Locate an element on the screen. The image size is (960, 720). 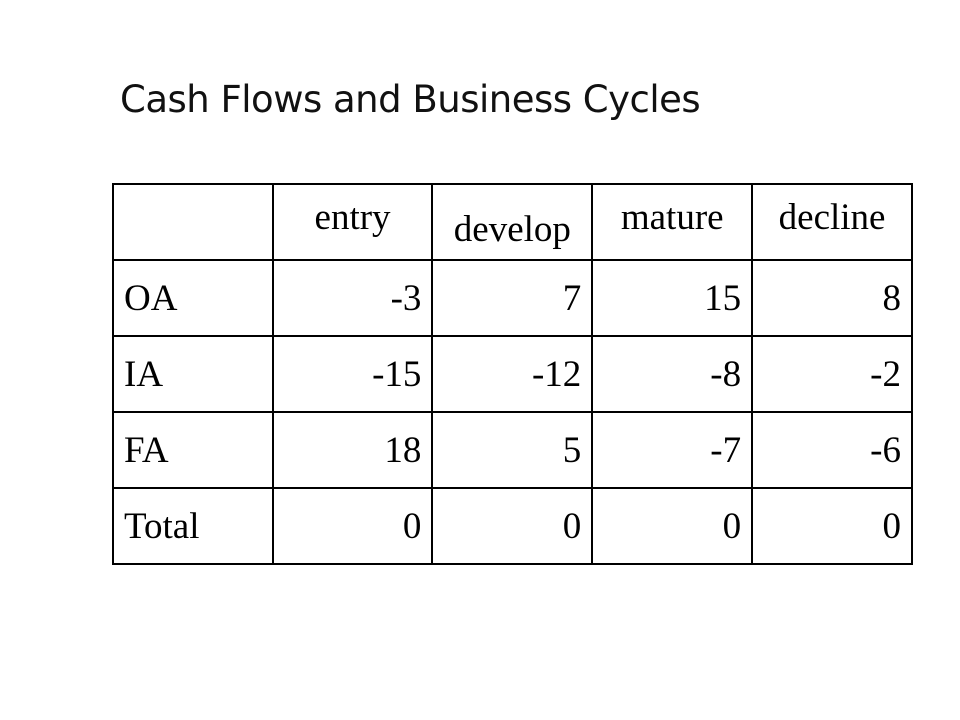
table-cell: -6 is located at coordinates (832, 450).